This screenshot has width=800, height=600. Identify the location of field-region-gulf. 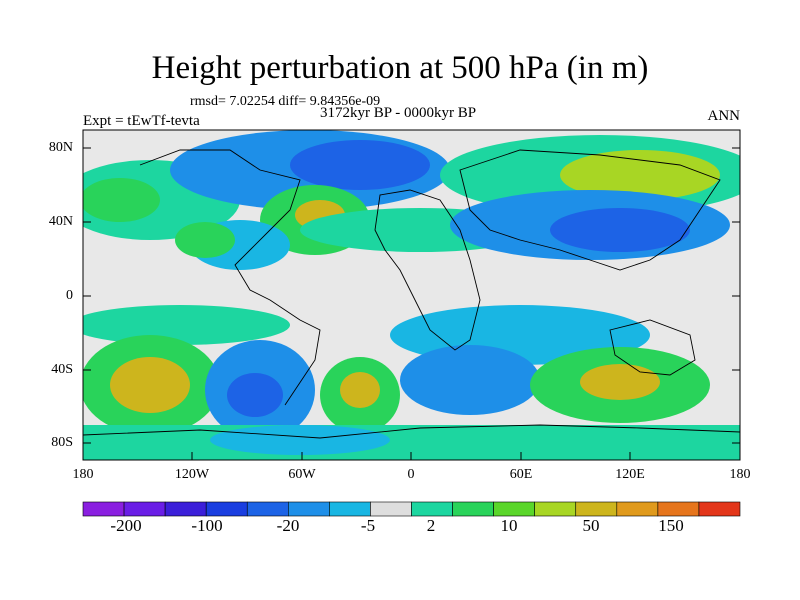
(205, 240).